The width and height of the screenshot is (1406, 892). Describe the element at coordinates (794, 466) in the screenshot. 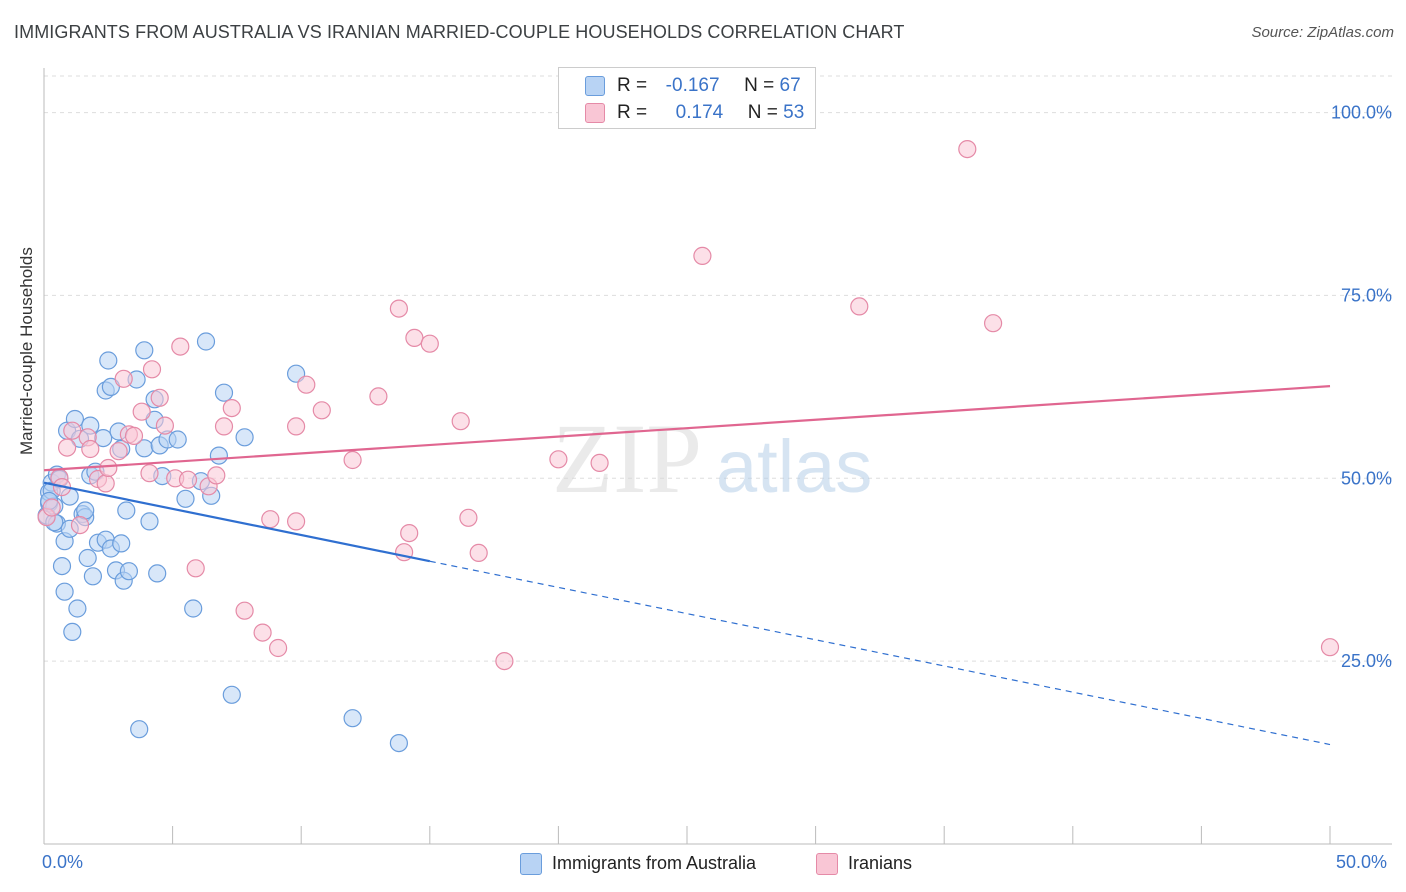

I see `watermark-atlas: atlas` at that location.